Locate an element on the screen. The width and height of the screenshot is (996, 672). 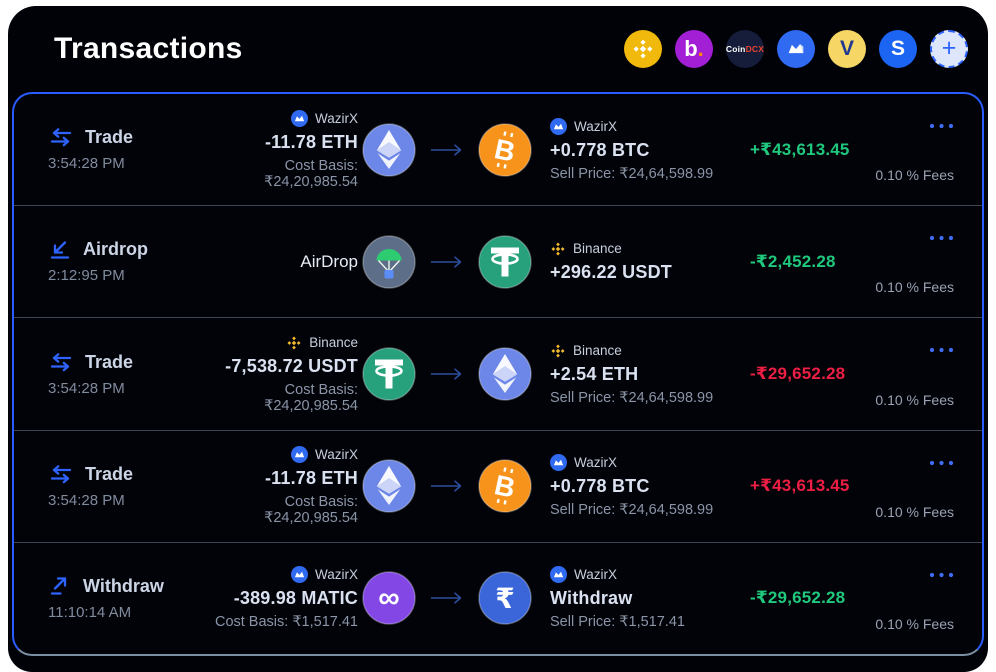
transaction-time: 11:10:14 AM is located at coordinates (90, 612).